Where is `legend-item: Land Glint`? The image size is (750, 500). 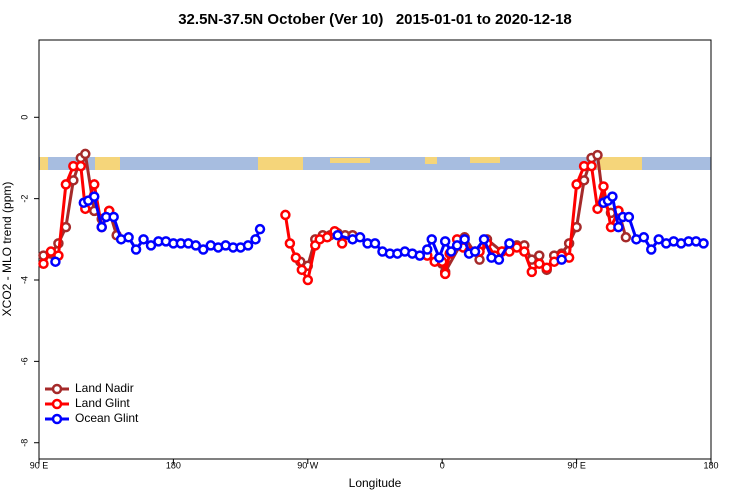
legend-item: Land Glint is located at coordinates (87, 403).